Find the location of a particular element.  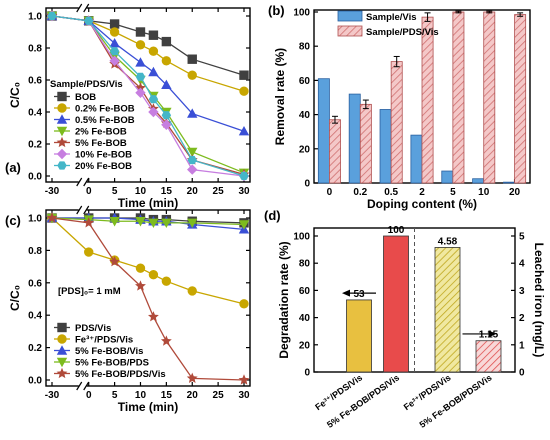

y-tick-label: 80 is located at coordinates (305, 47).